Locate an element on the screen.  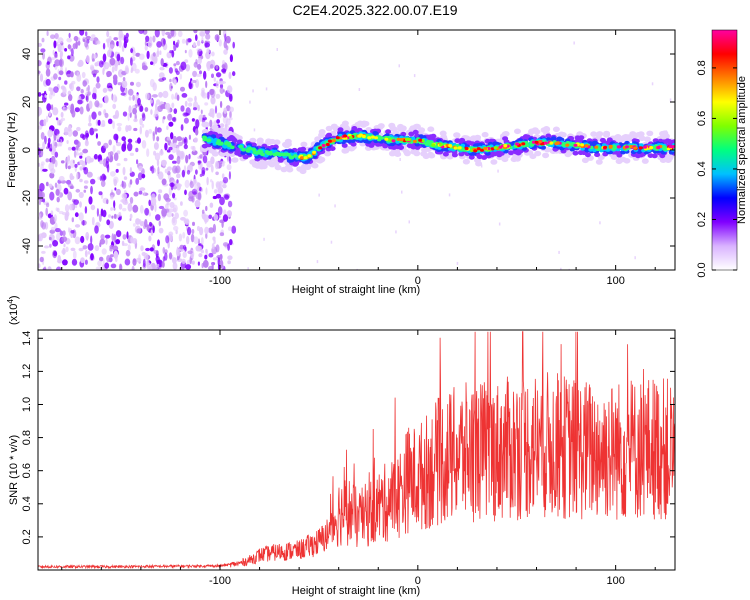
snr-y-tick-label: 0.8 is located at coordinates (27, 437).